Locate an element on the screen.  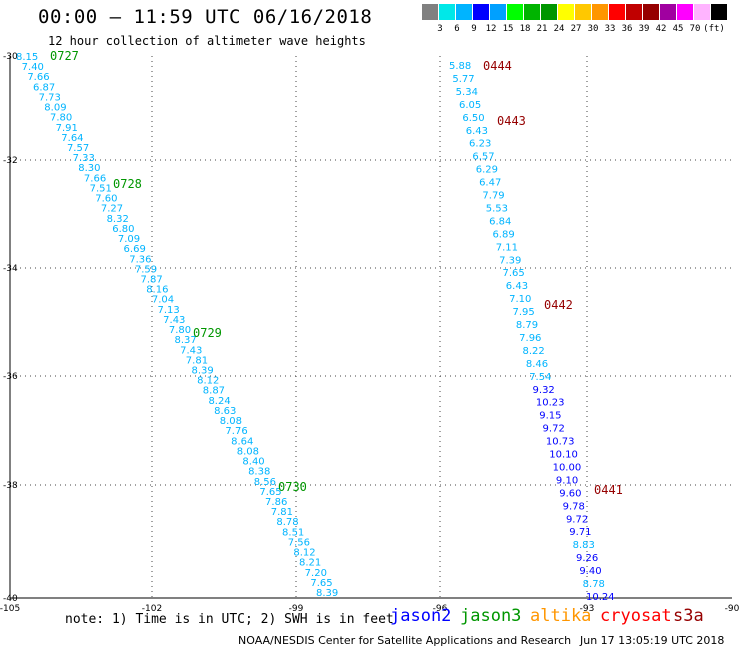
wave-height-value: 8.39 is located at coordinates (202, 371).